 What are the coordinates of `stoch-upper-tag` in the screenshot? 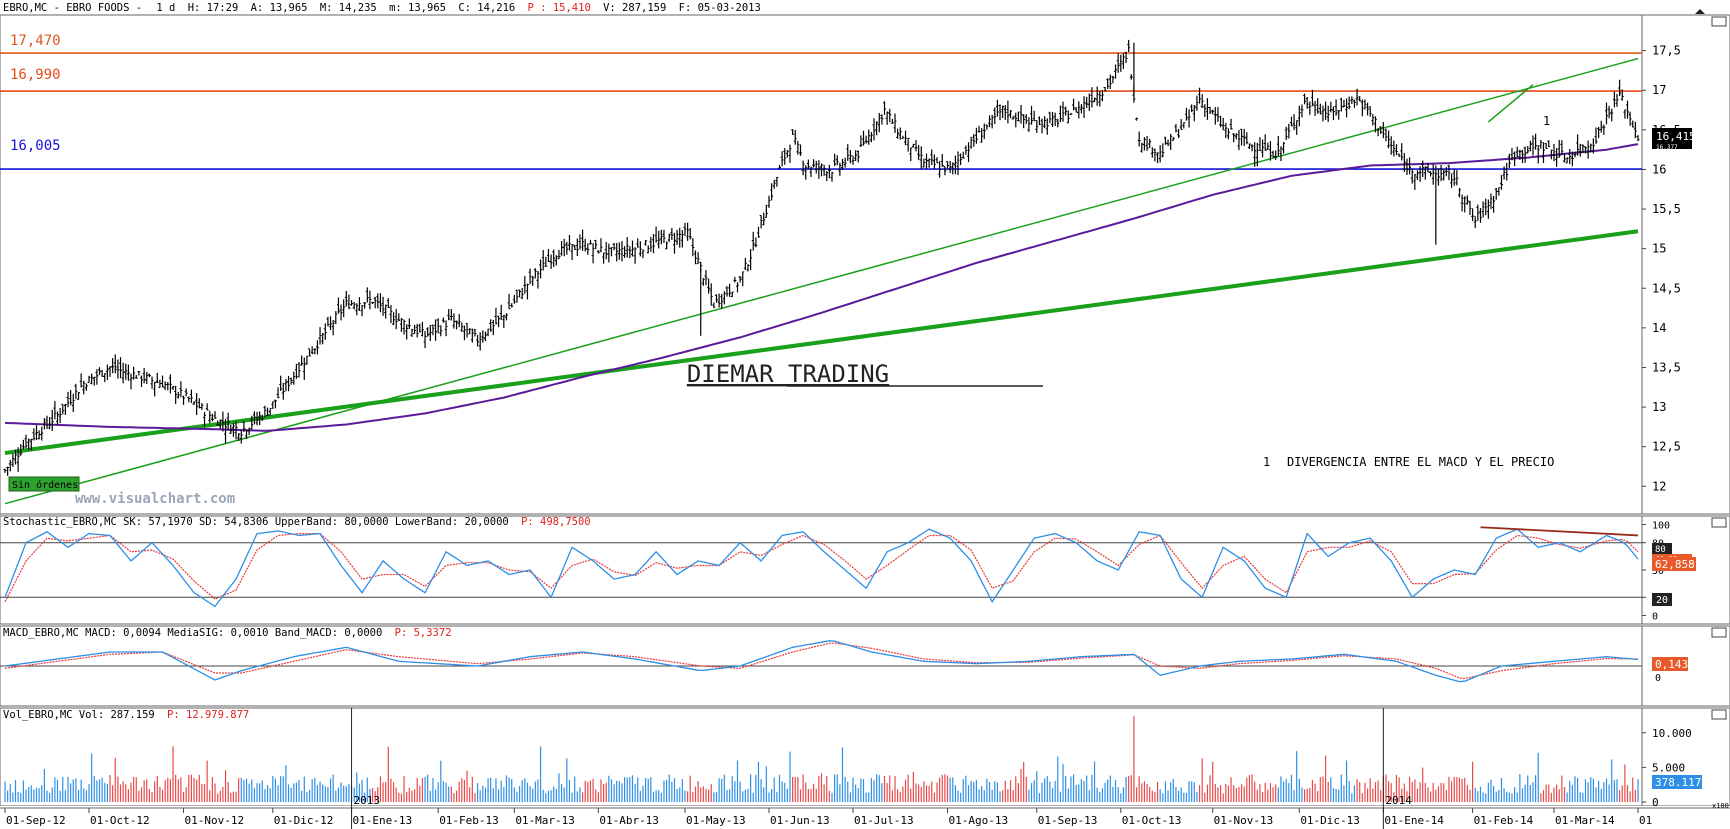 It's located at (1662, 548).